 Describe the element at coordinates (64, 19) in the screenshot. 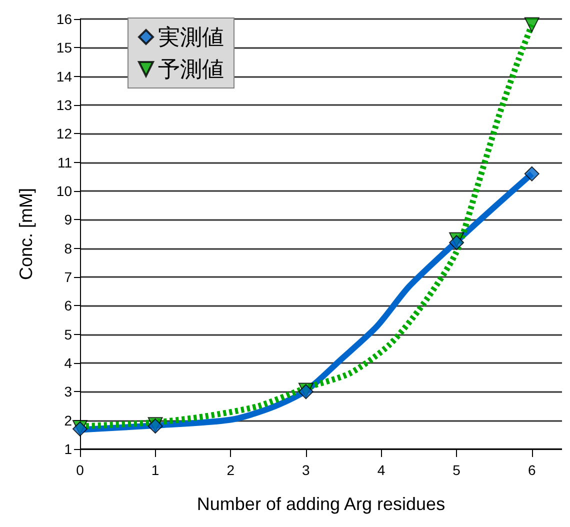

I see `y-tick-label: 16` at that location.